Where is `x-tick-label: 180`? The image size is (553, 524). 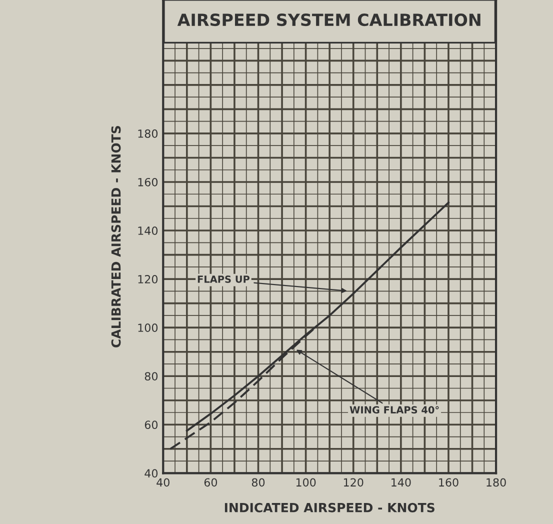
x-tick-label: 180 is located at coordinates (496, 482).